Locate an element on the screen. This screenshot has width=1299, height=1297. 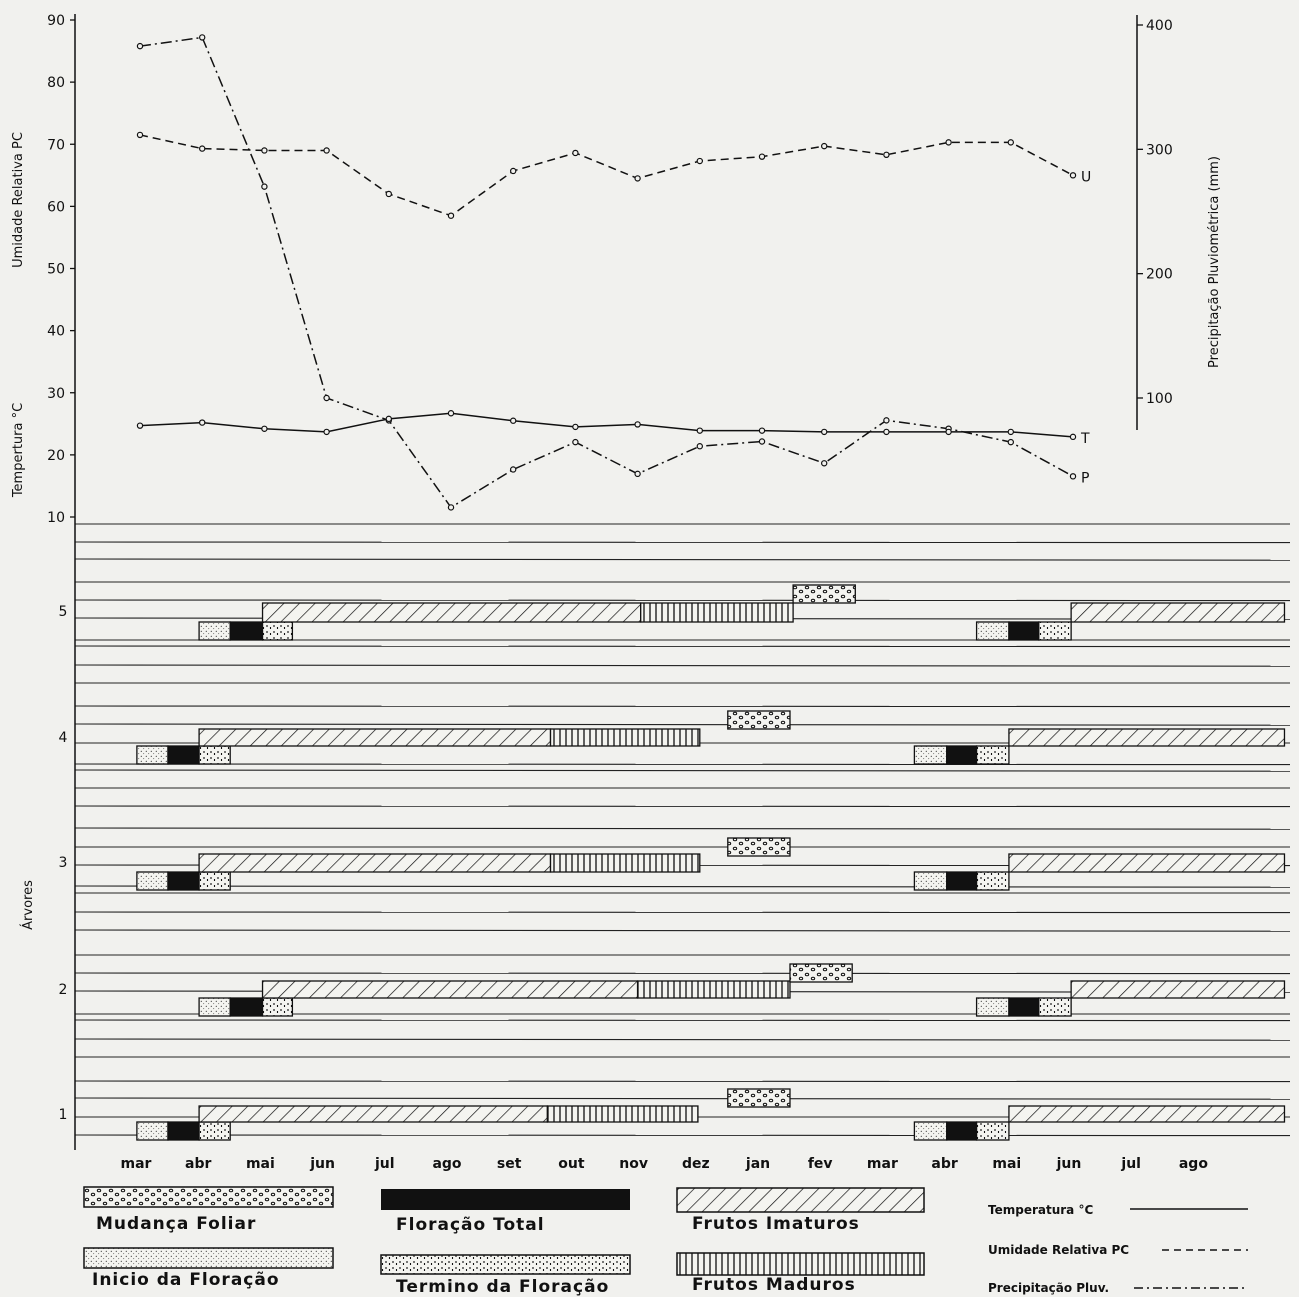
right-tick-label: 300 is located at coordinates (1159, 150).